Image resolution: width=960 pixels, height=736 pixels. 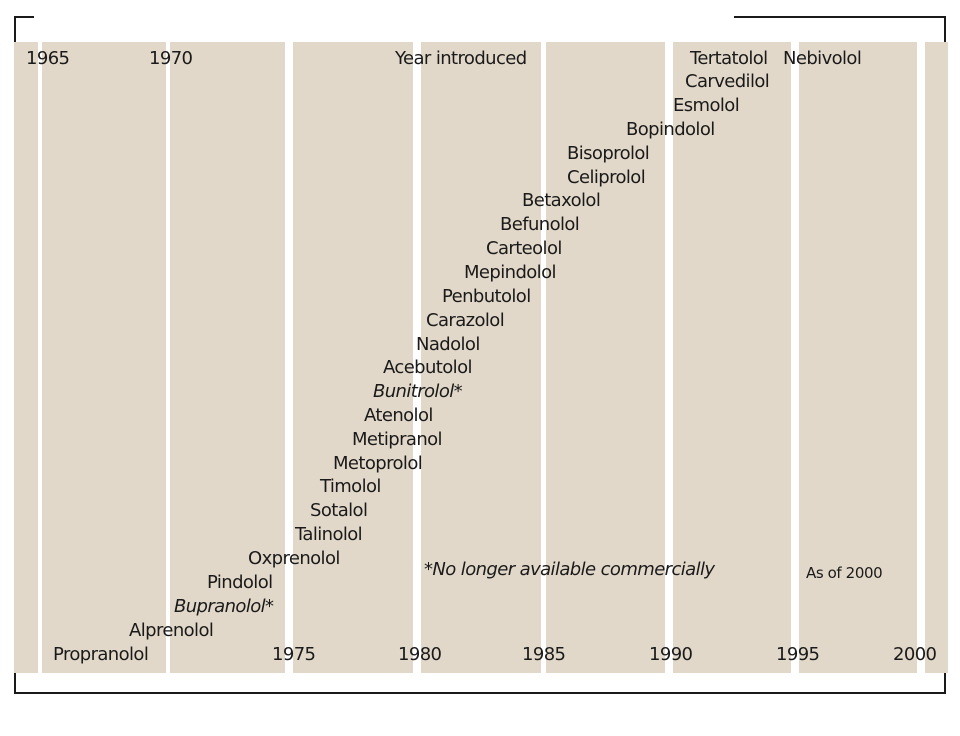 What do you see at coordinates (448, 344) in the screenshot?
I see `drug-label: Nadolol` at bounding box center [448, 344].